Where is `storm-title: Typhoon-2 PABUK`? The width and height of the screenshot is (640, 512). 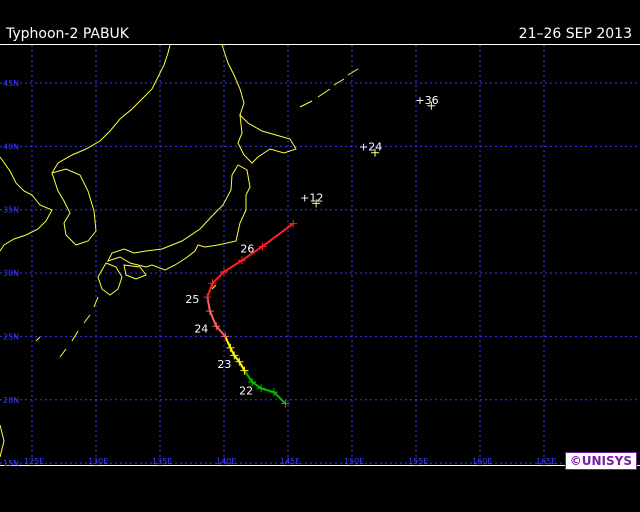
storm-title: Typhoon-2 PABUK is located at coordinates (67, 34).